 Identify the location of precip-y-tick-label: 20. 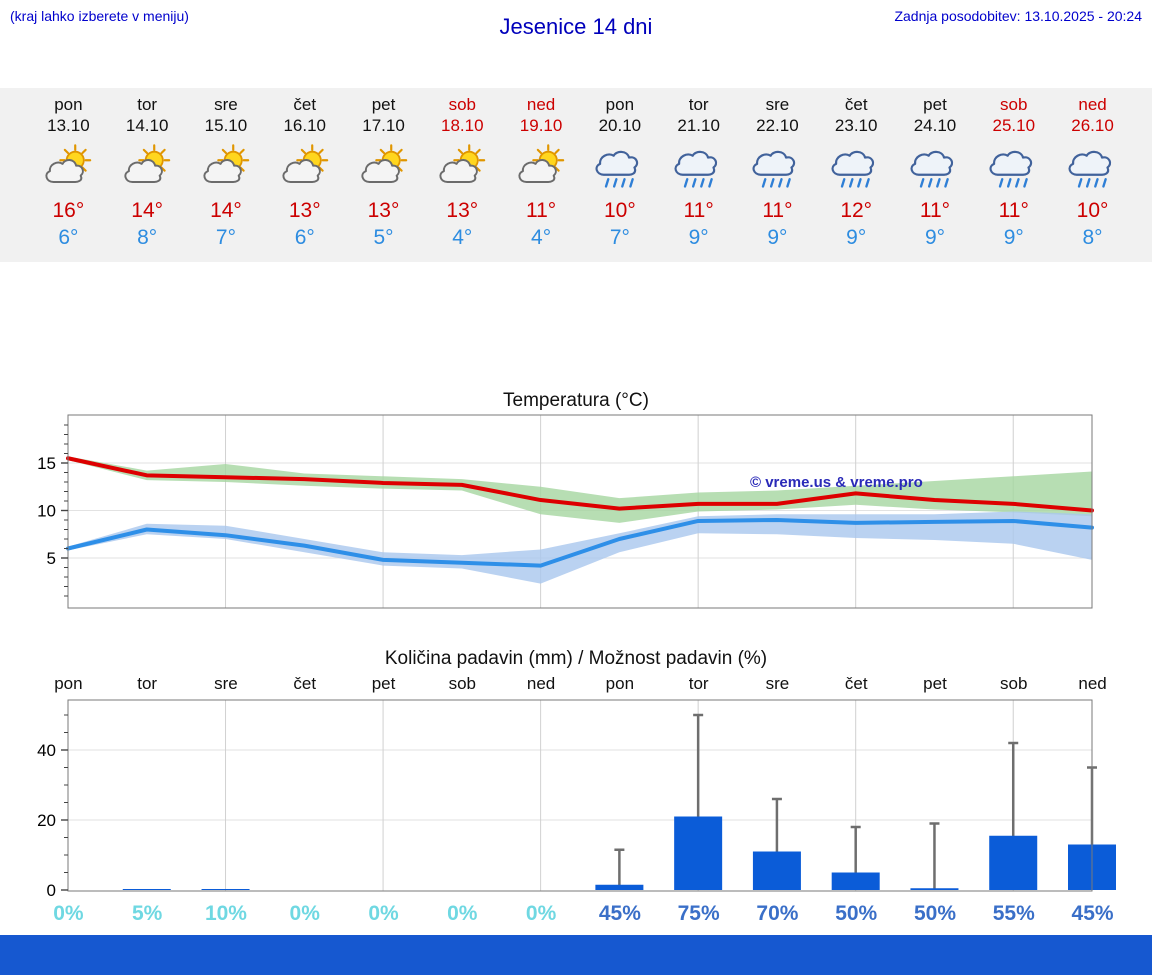
(46, 820).